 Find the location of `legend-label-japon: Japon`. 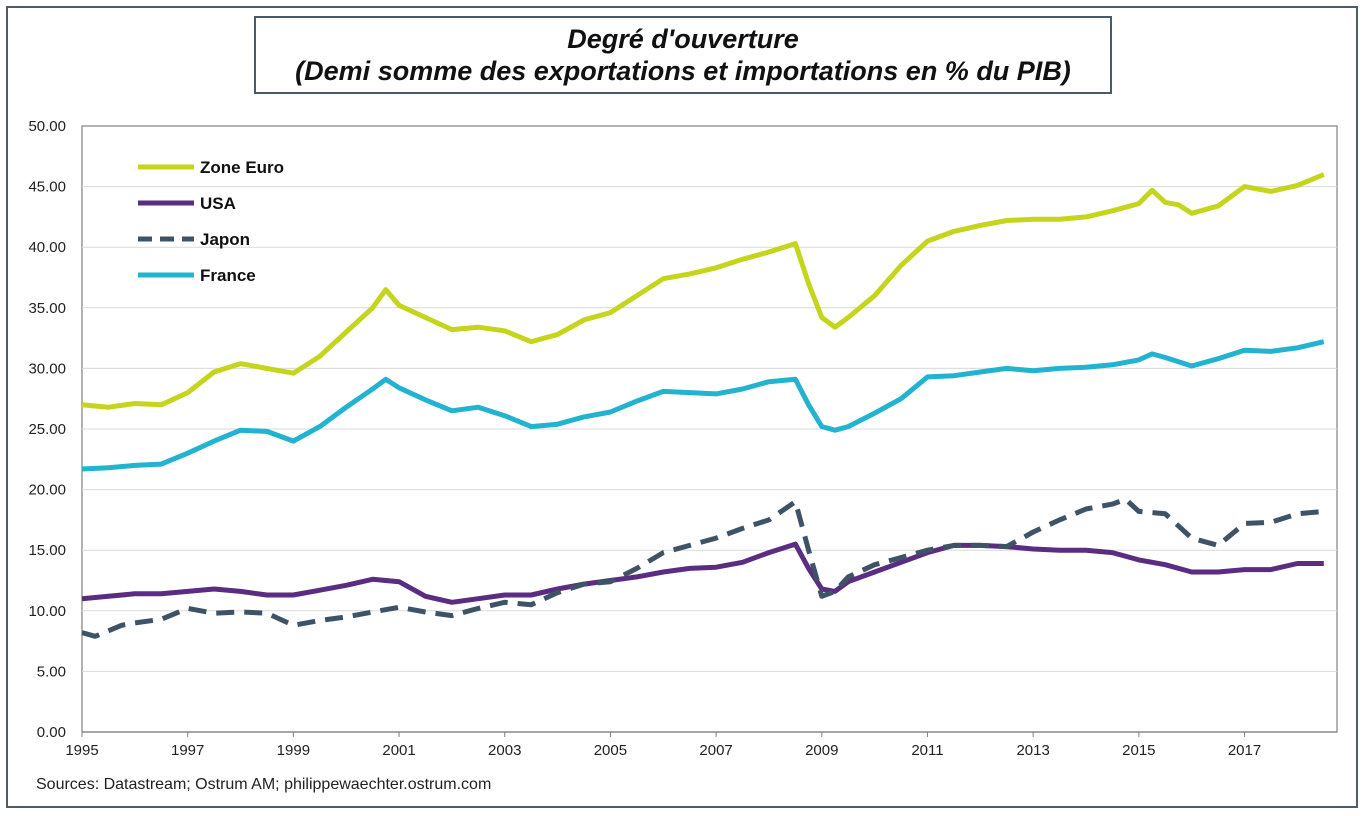

legend-label-japon: Japon is located at coordinates (225, 239).